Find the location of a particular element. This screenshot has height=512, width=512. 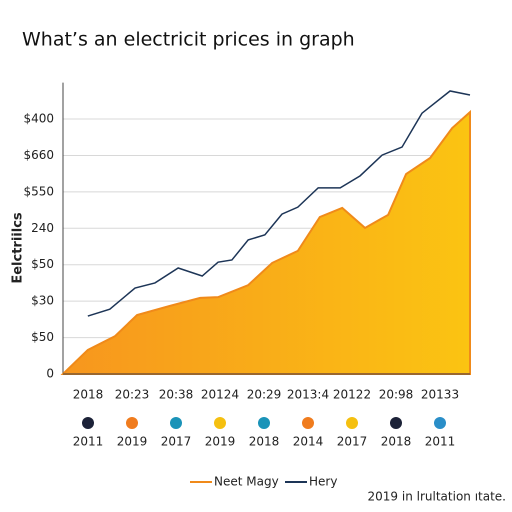

x-tick-label: 20:23 is located at coordinates (132, 395).